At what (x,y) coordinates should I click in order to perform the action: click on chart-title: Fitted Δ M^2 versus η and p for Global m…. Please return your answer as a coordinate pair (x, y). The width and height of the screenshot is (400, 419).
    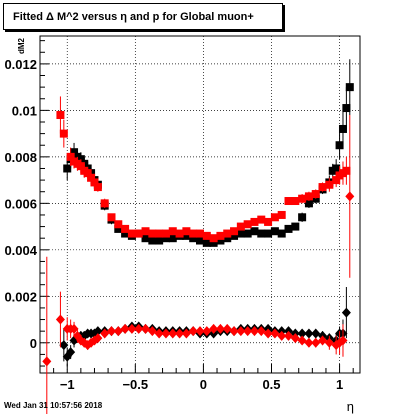
    Looking at the image, I should click on (133, 17).